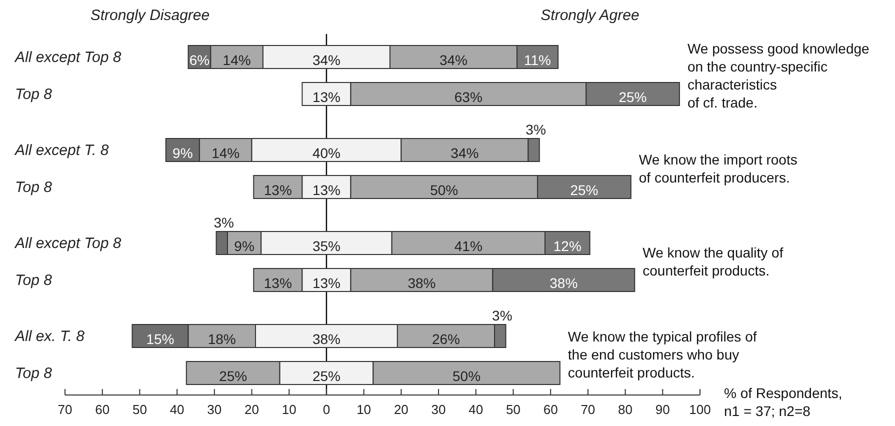  What do you see at coordinates (326, 153) in the screenshot?
I see `data-label: 40%` at bounding box center [326, 153].